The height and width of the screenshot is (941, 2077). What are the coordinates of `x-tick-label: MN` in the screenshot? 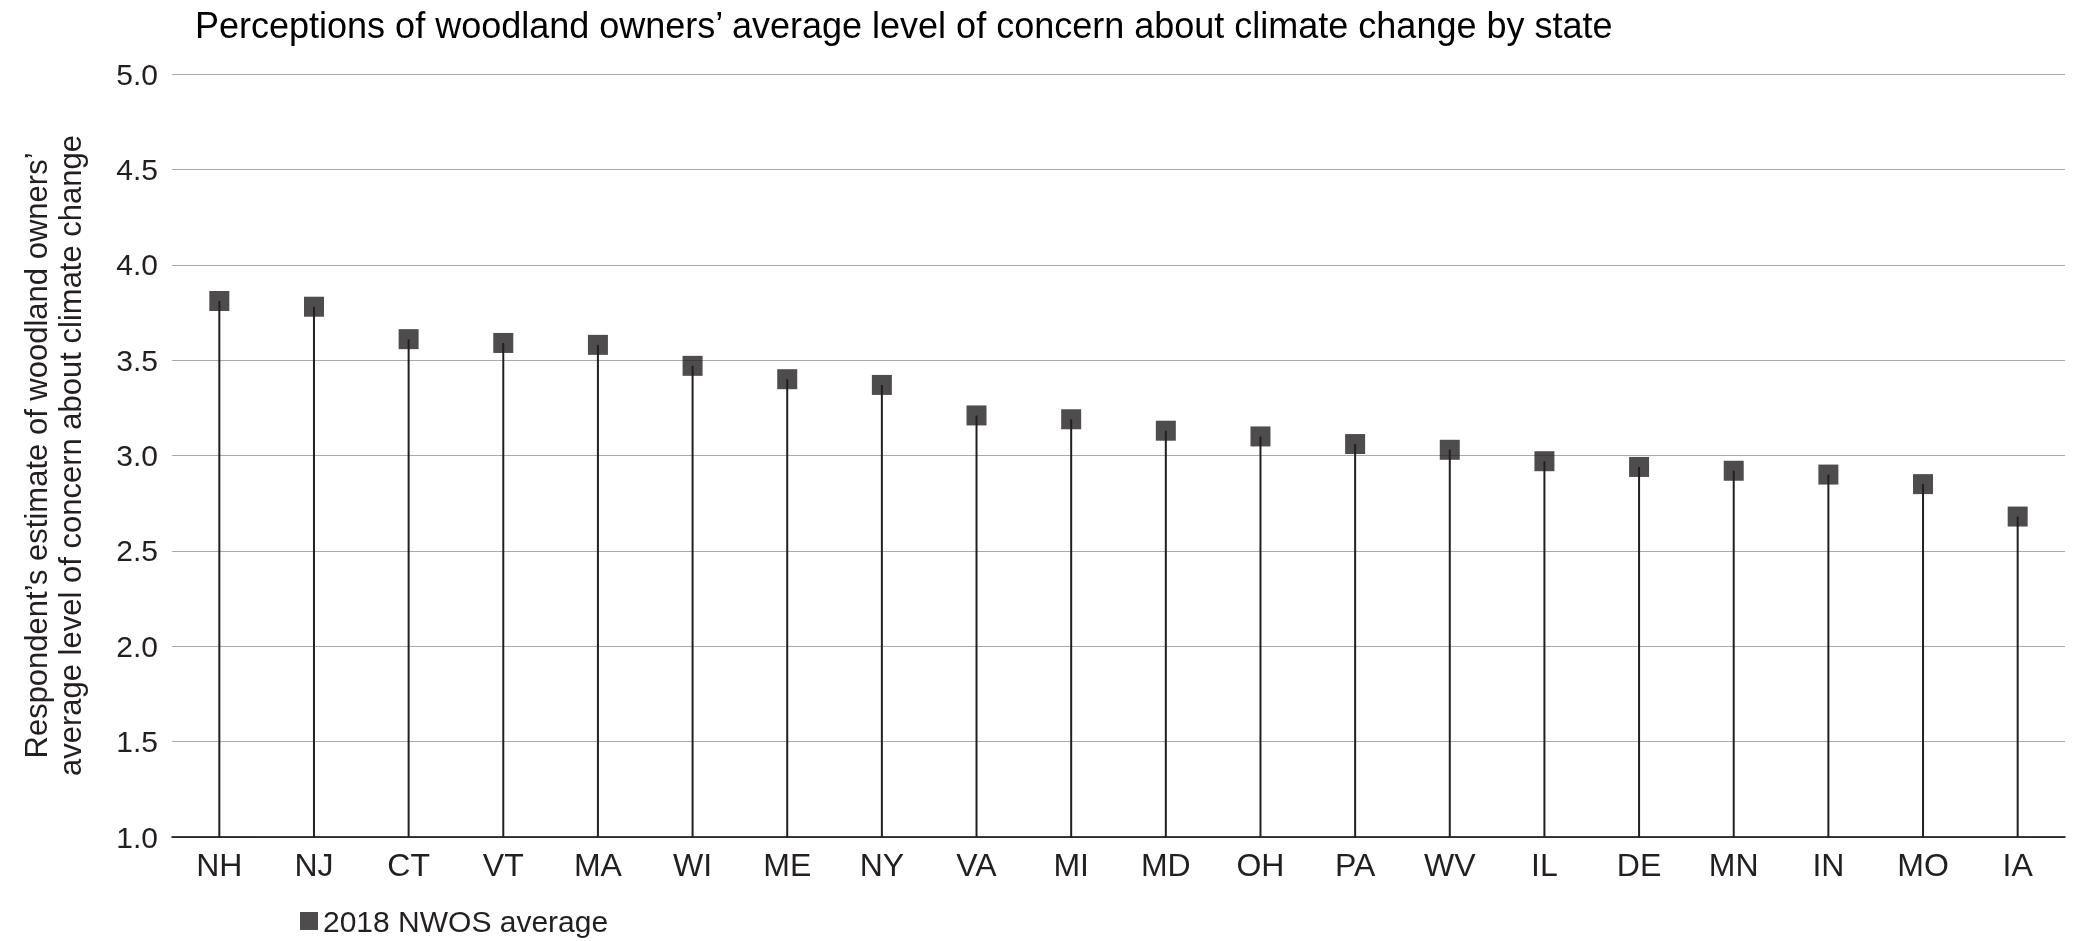 It's located at (1733, 865).